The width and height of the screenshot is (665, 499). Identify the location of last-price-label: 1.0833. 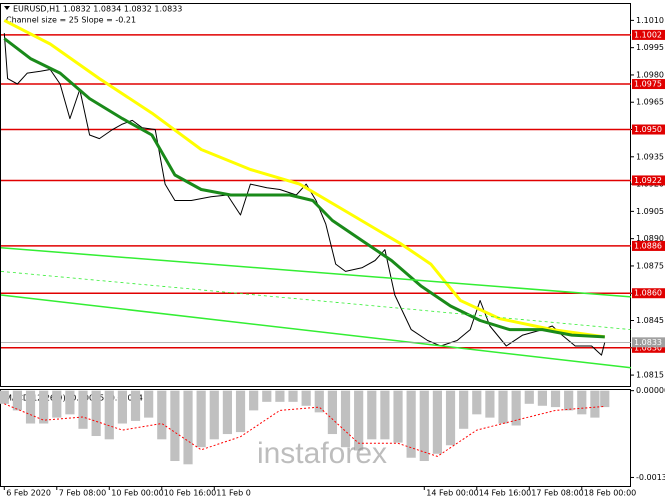
(648, 342).